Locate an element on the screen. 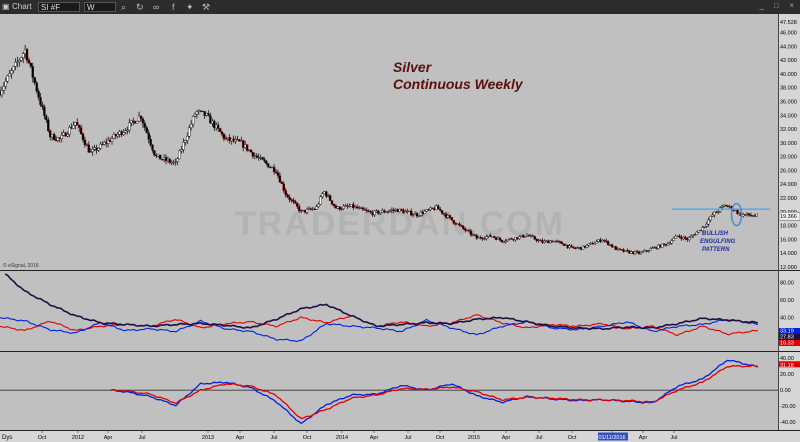 This screenshot has width=800, height=442. interval-input: W is located at coordinates (100, 7).